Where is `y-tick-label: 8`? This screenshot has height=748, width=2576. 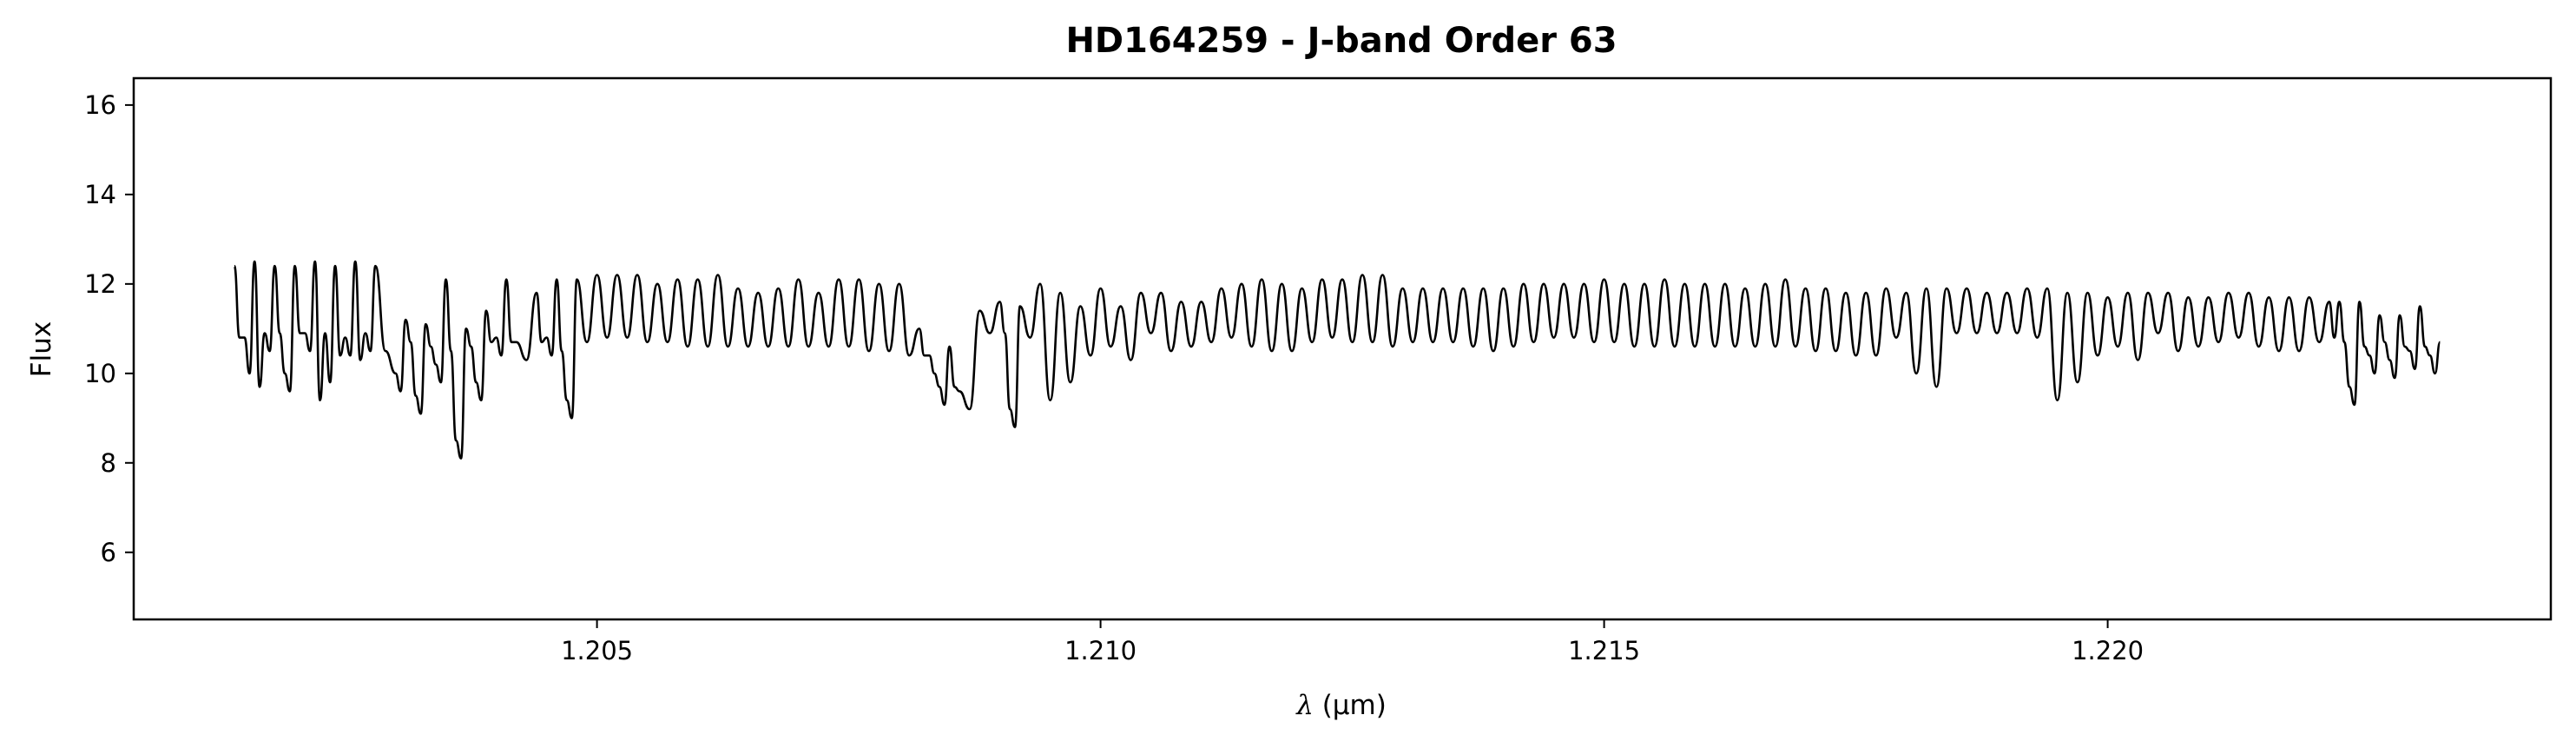 y-tick-label: 8 is located at coordinates (108, 463).